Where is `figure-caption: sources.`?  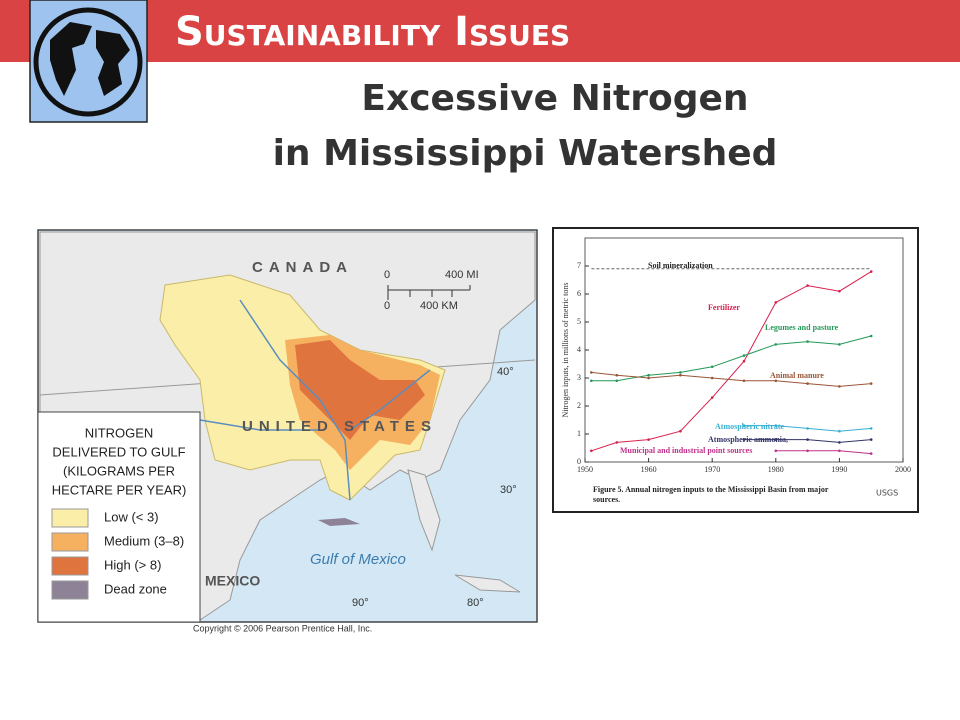
figure-caption: sources. is located at coordinates (606, 499).